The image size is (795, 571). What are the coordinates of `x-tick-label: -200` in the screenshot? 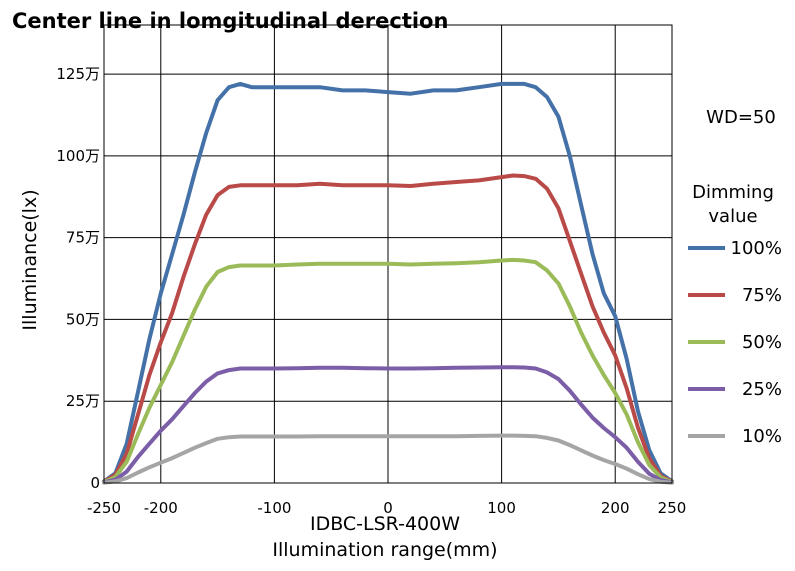 It's located at (161, 508).